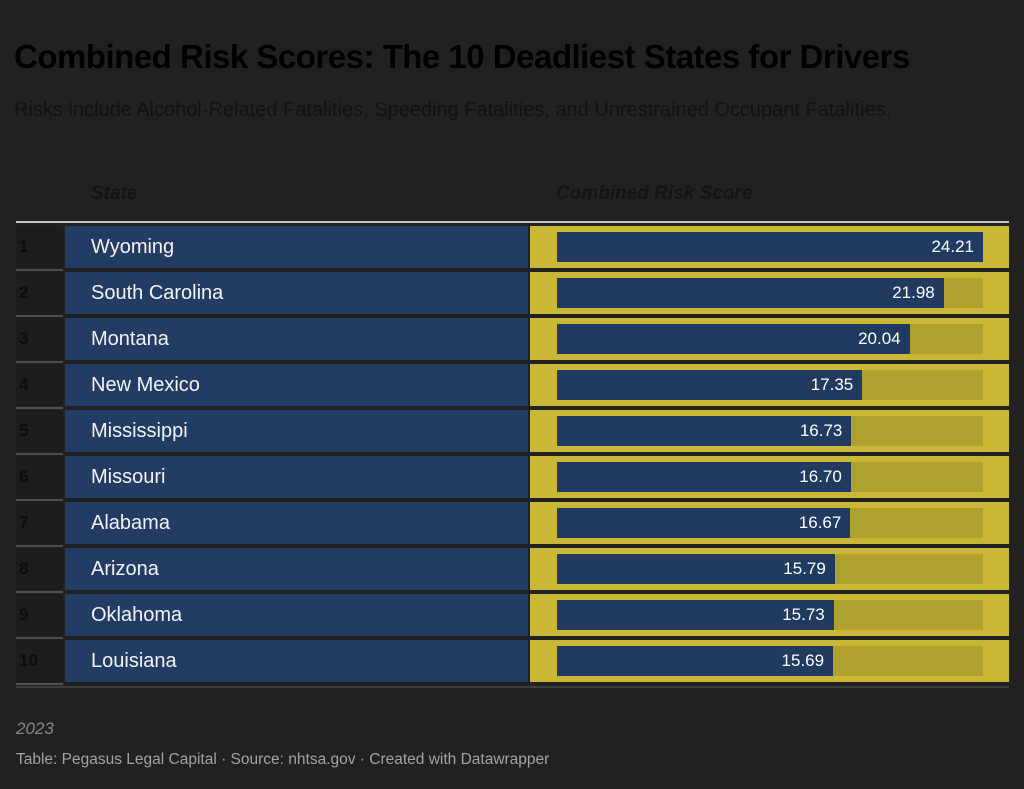 The image size is (1024, 789). What do you see at coordinates (296, 477) in the screenshot?
I see `state-cell: Missouri` at bounding box center [296, 477].